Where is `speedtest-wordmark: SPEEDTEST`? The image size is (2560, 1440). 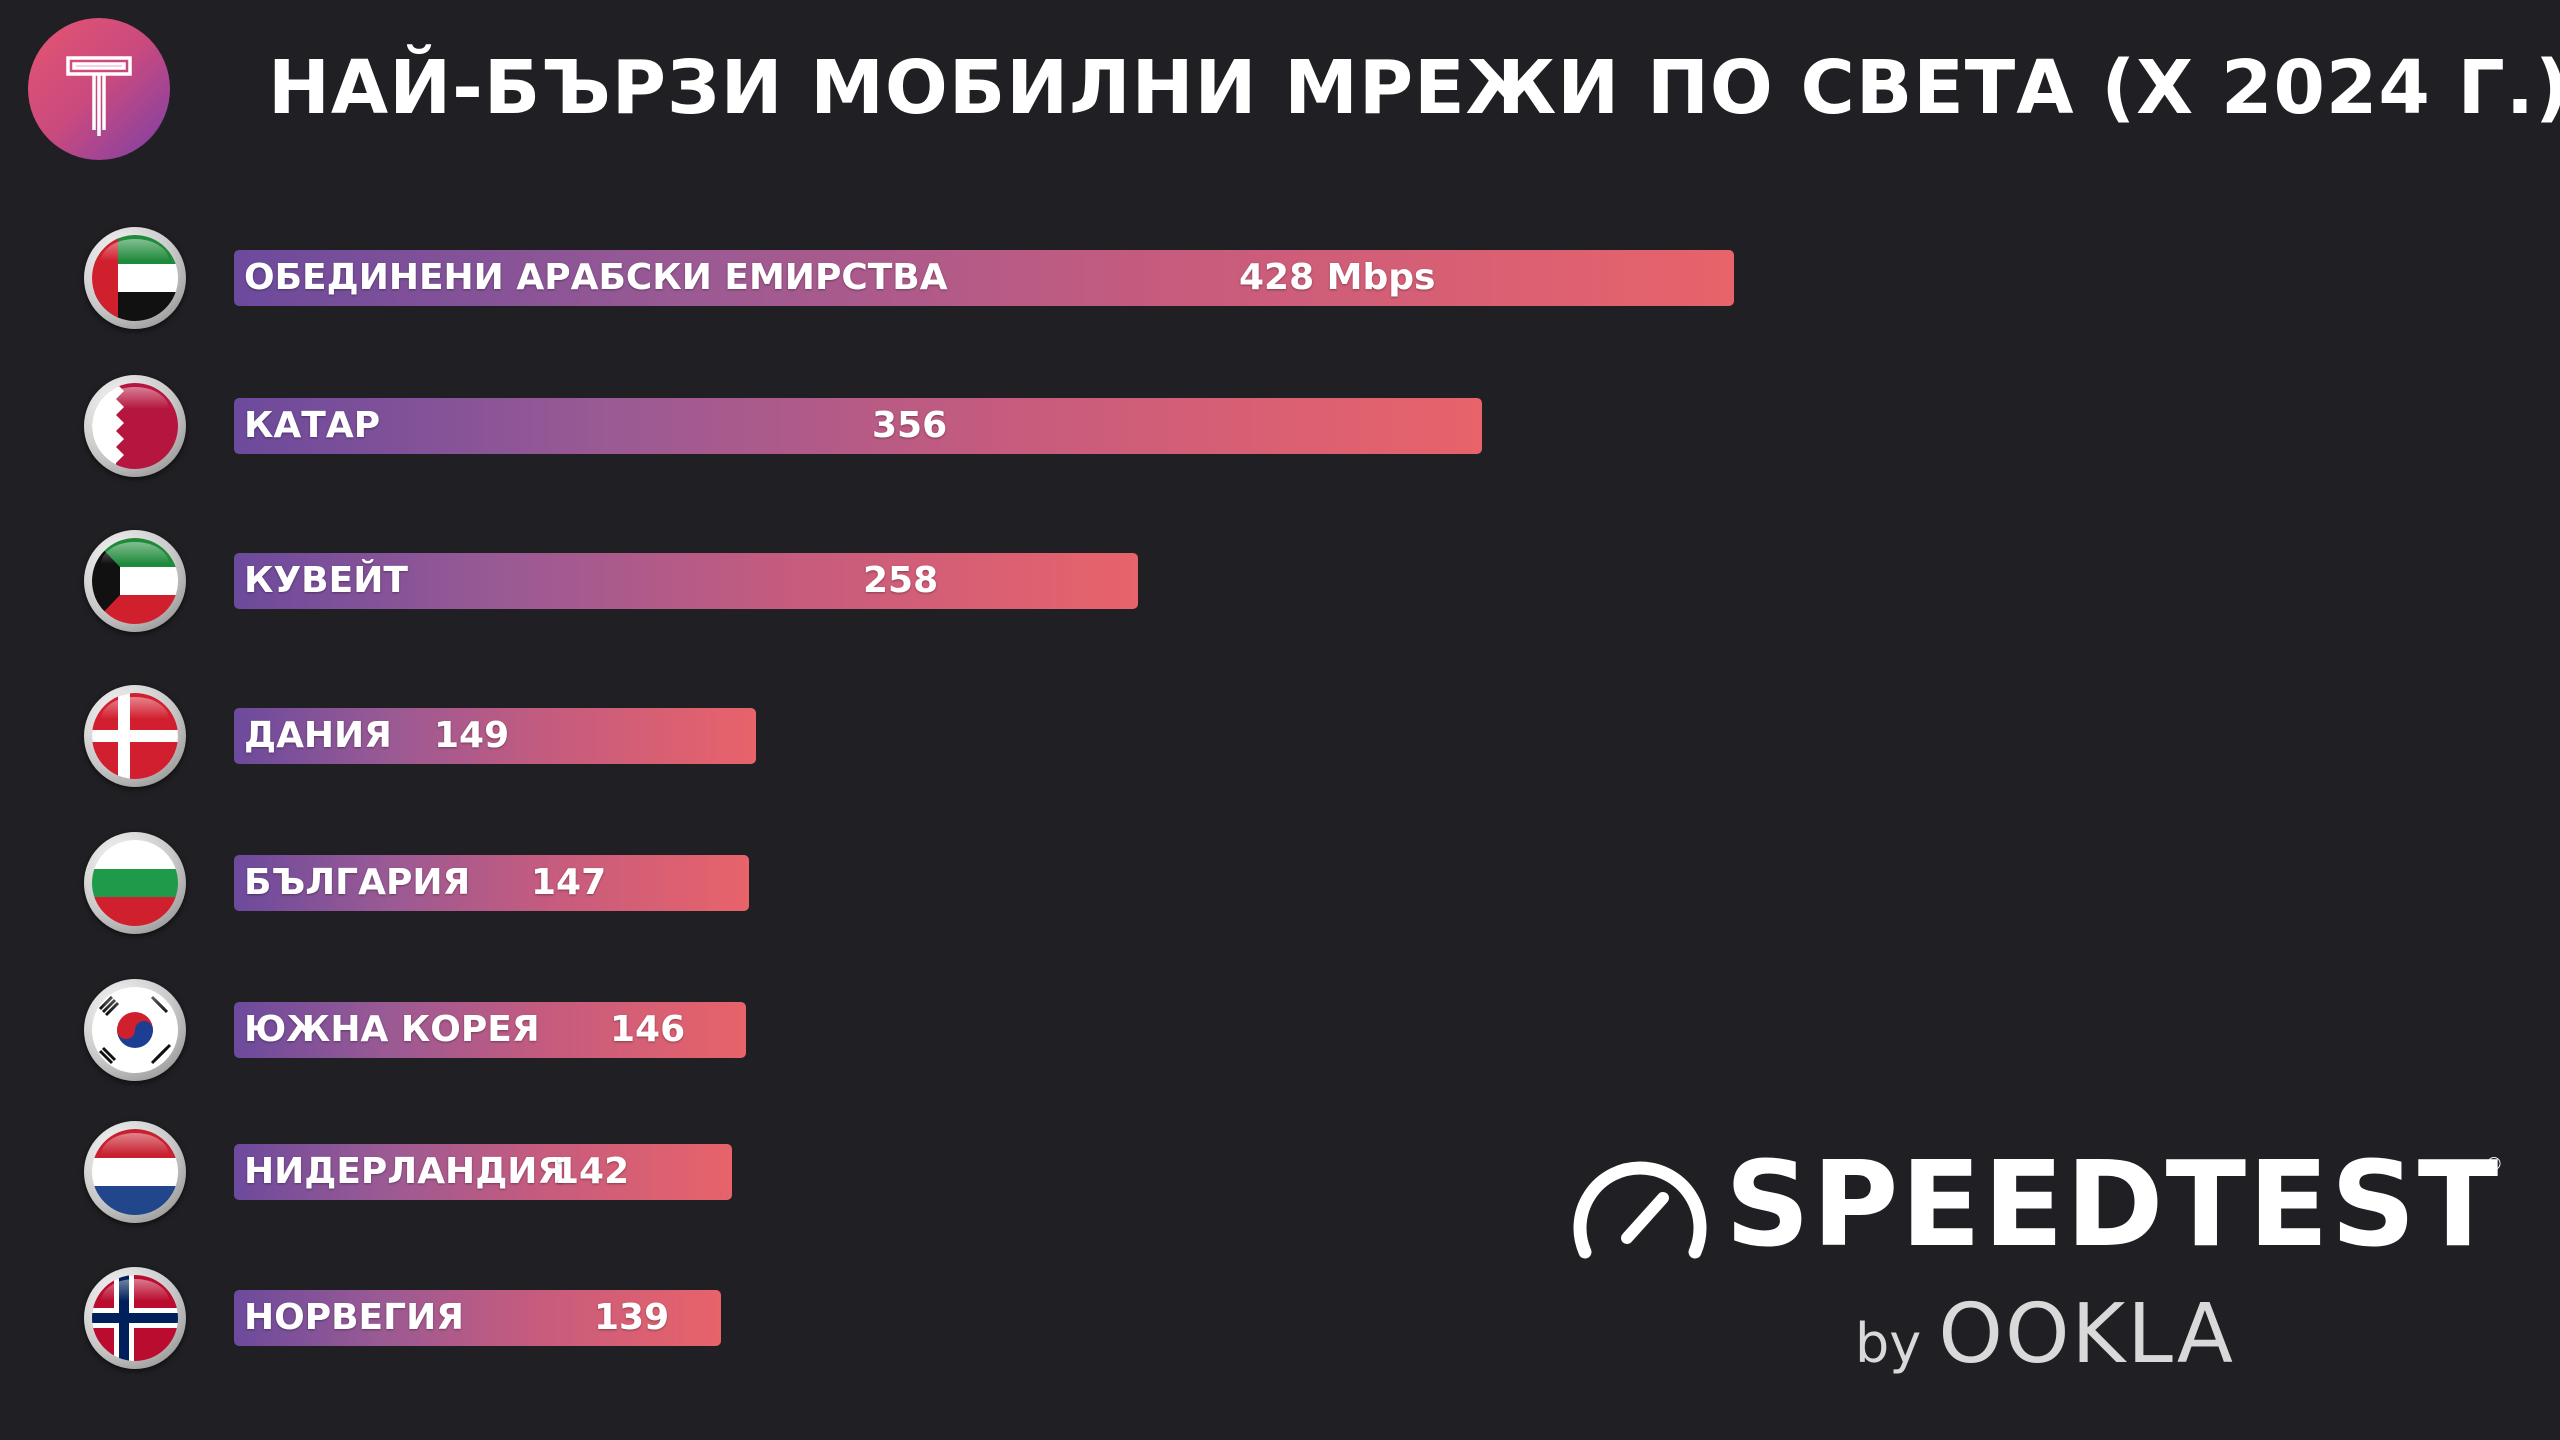 speedtest-wordmark: SPEEDTEST is located at coordinates (2113, 1204).